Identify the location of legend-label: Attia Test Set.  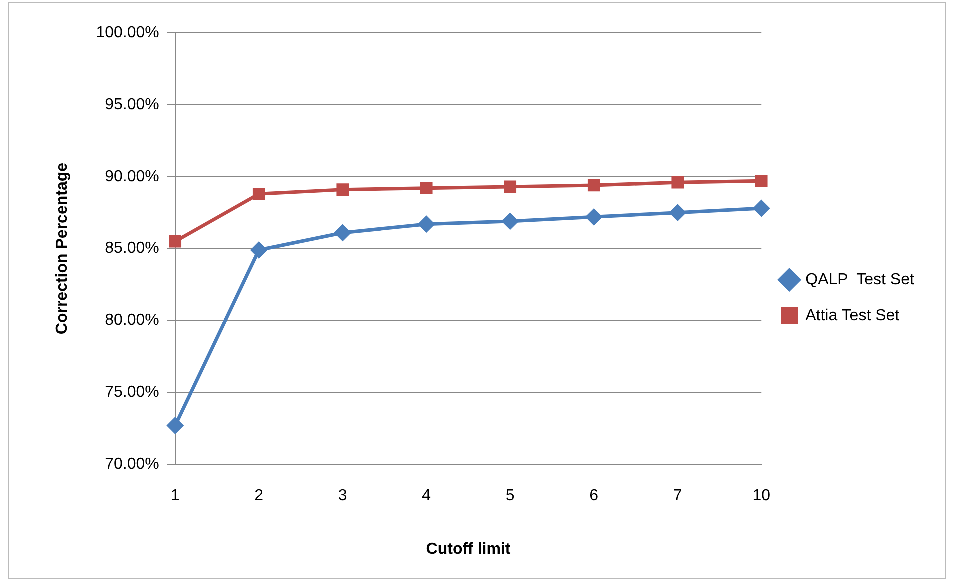
(853, 315).